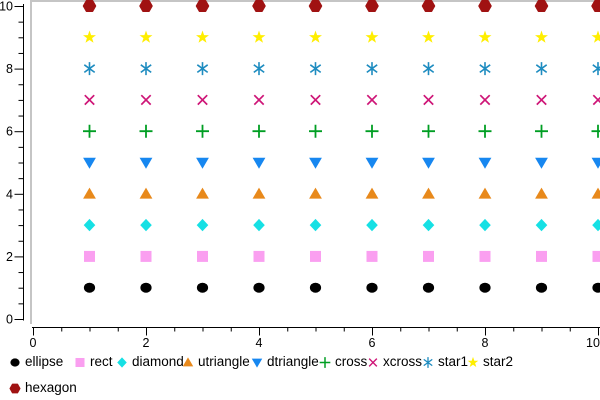  Describe the element at coordinates (6, 7) in the screenshot. I see `y-tick-label: 10` at that location.